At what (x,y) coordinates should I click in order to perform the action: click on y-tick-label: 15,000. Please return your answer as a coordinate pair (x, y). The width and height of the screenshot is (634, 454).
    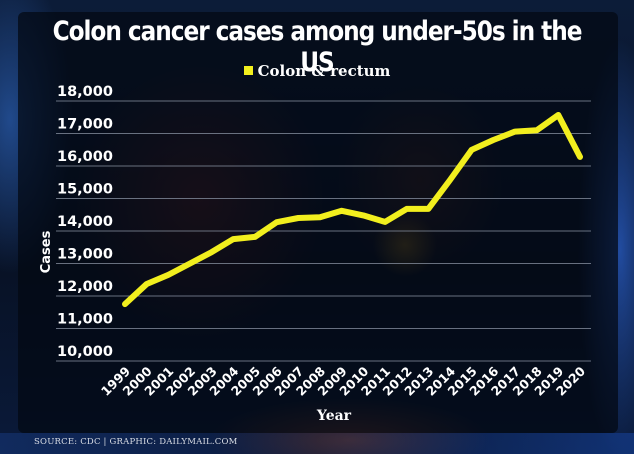
    Looking at the image, I should click on (85, 190).